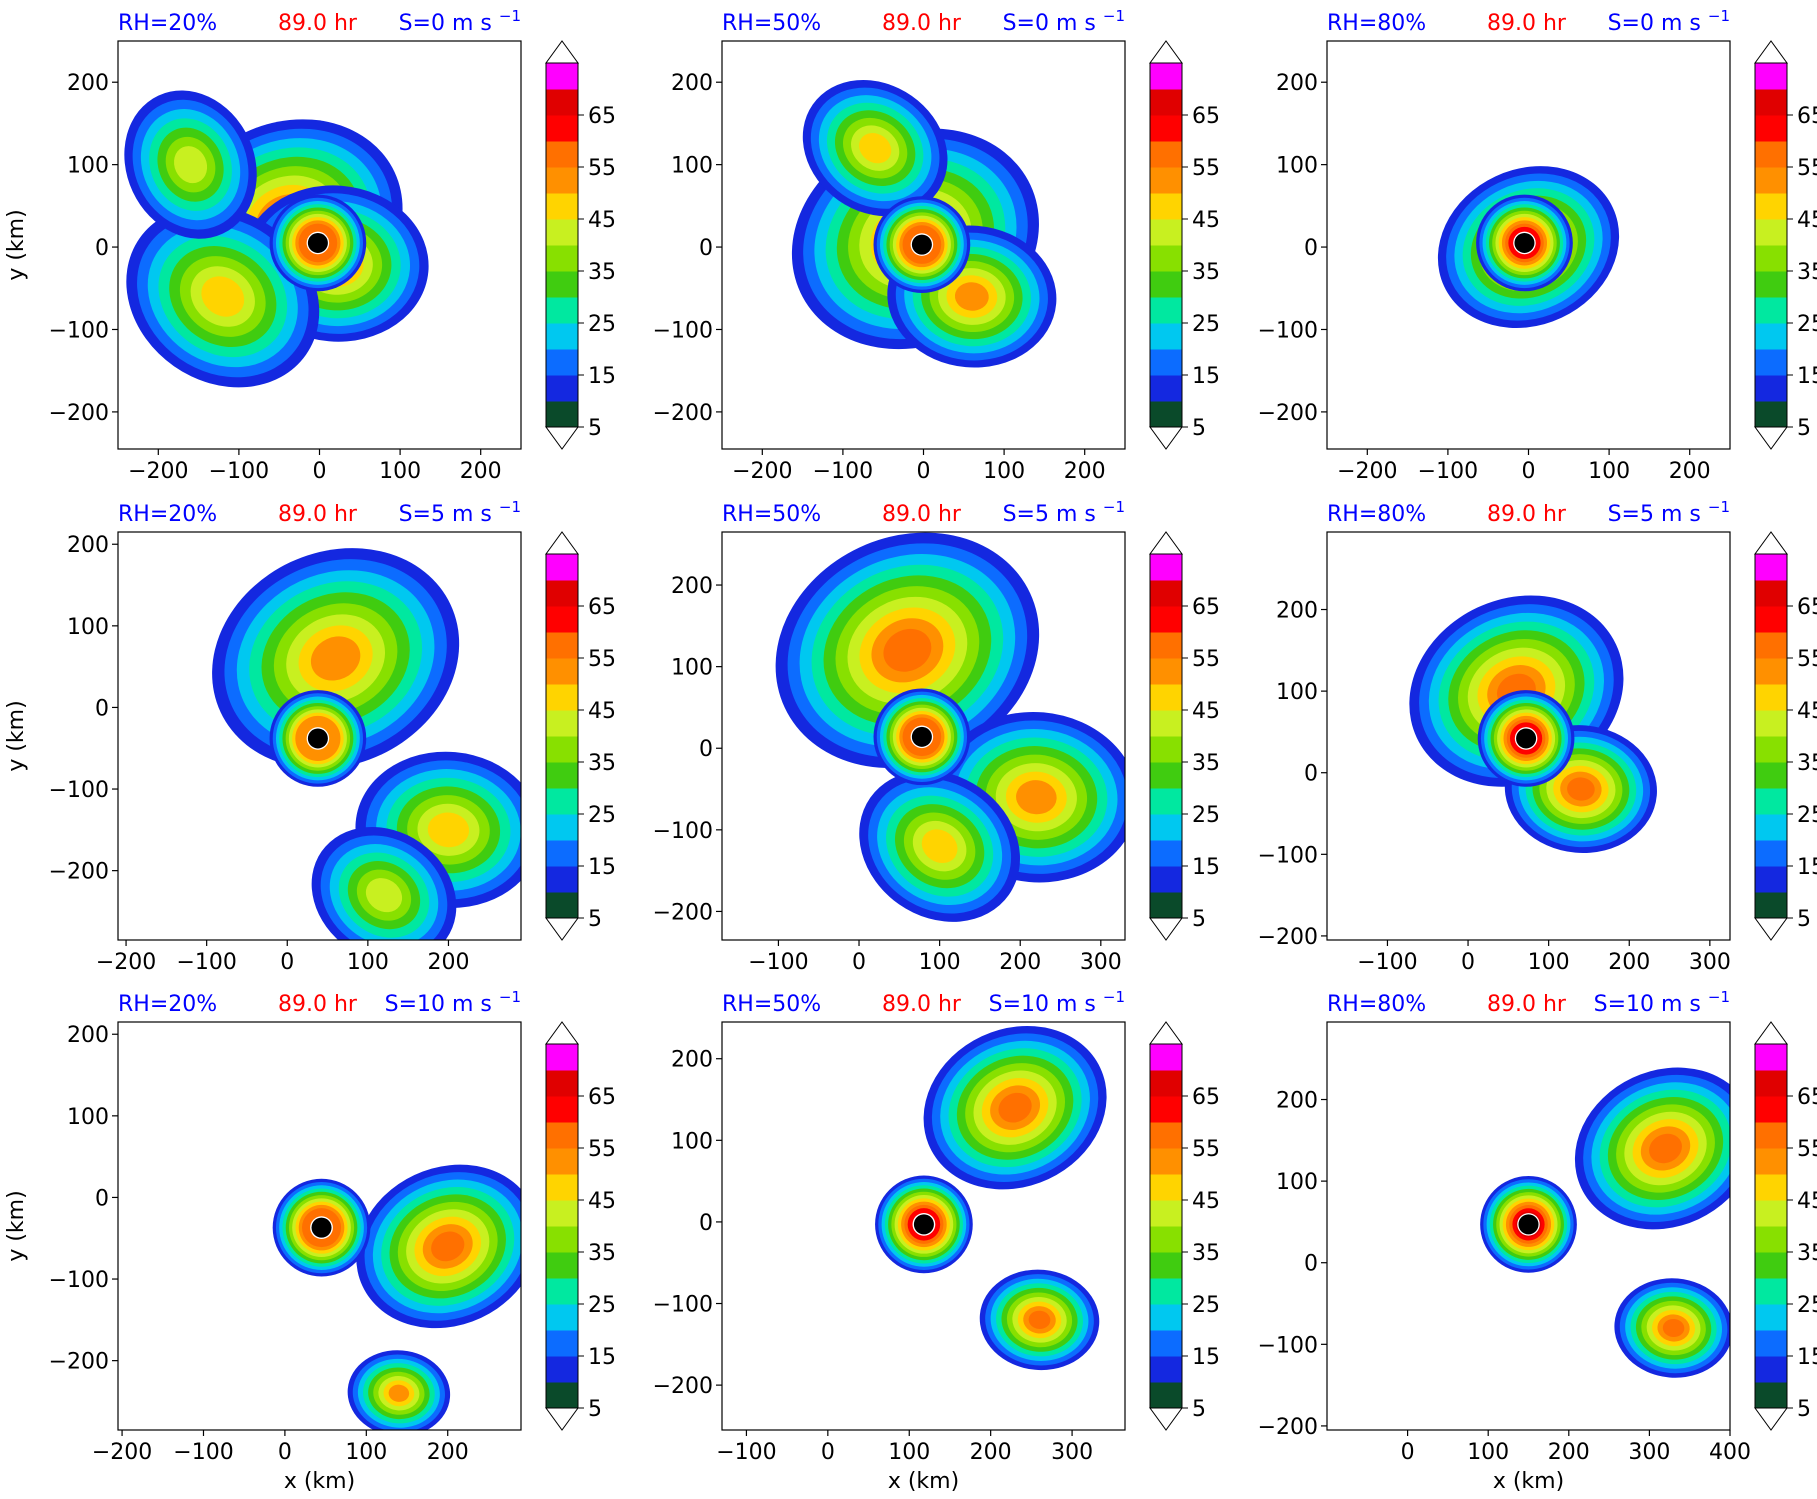 The image size is (1817, 1499). Describe the element at coordinates (1649, 1452) in the screenshot. I see `x-tick-label: 300` at that location.